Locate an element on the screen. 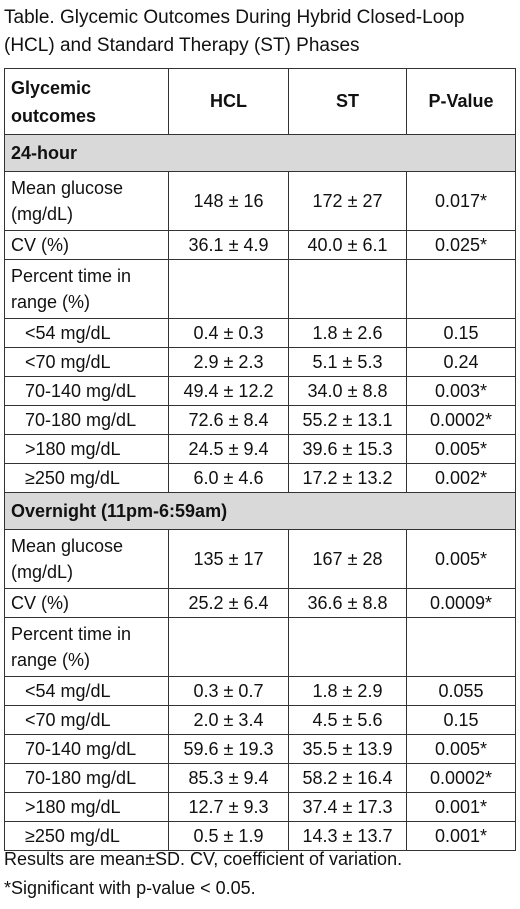 The width and height of the screenshot is (520, 909). st-value: 1.8 ± 2.9 is located at coordinates (347, 691).